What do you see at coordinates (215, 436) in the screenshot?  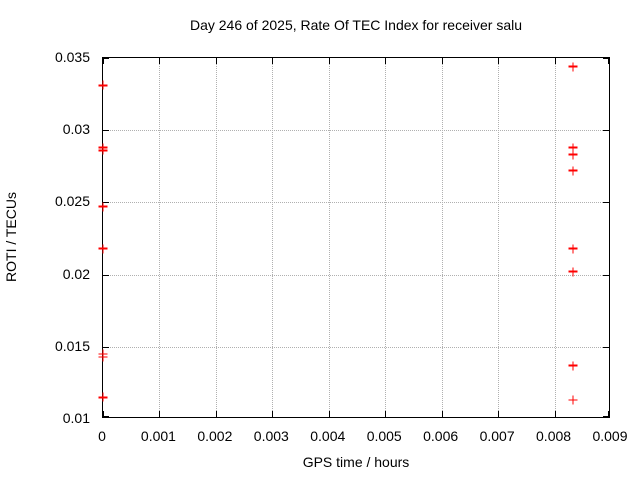 I see `x-tick-label: 0.002` at bounding box center [215, 436].